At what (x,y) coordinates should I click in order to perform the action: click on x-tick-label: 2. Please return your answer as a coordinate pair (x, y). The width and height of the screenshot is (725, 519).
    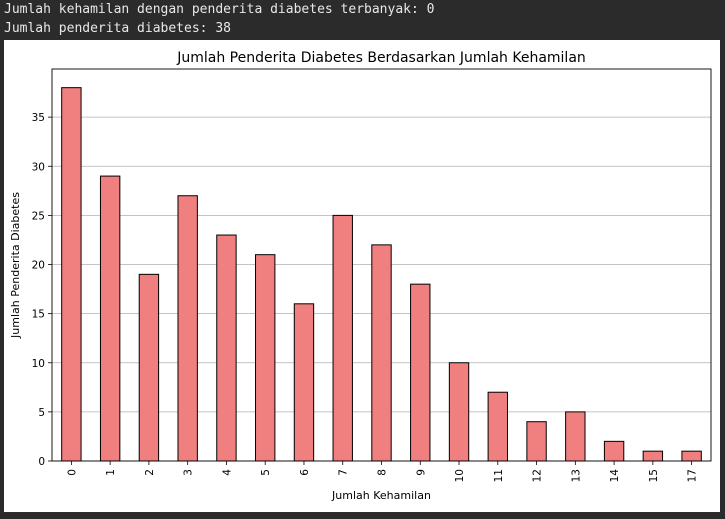
    Looking at the image, I should click on (150, 472).